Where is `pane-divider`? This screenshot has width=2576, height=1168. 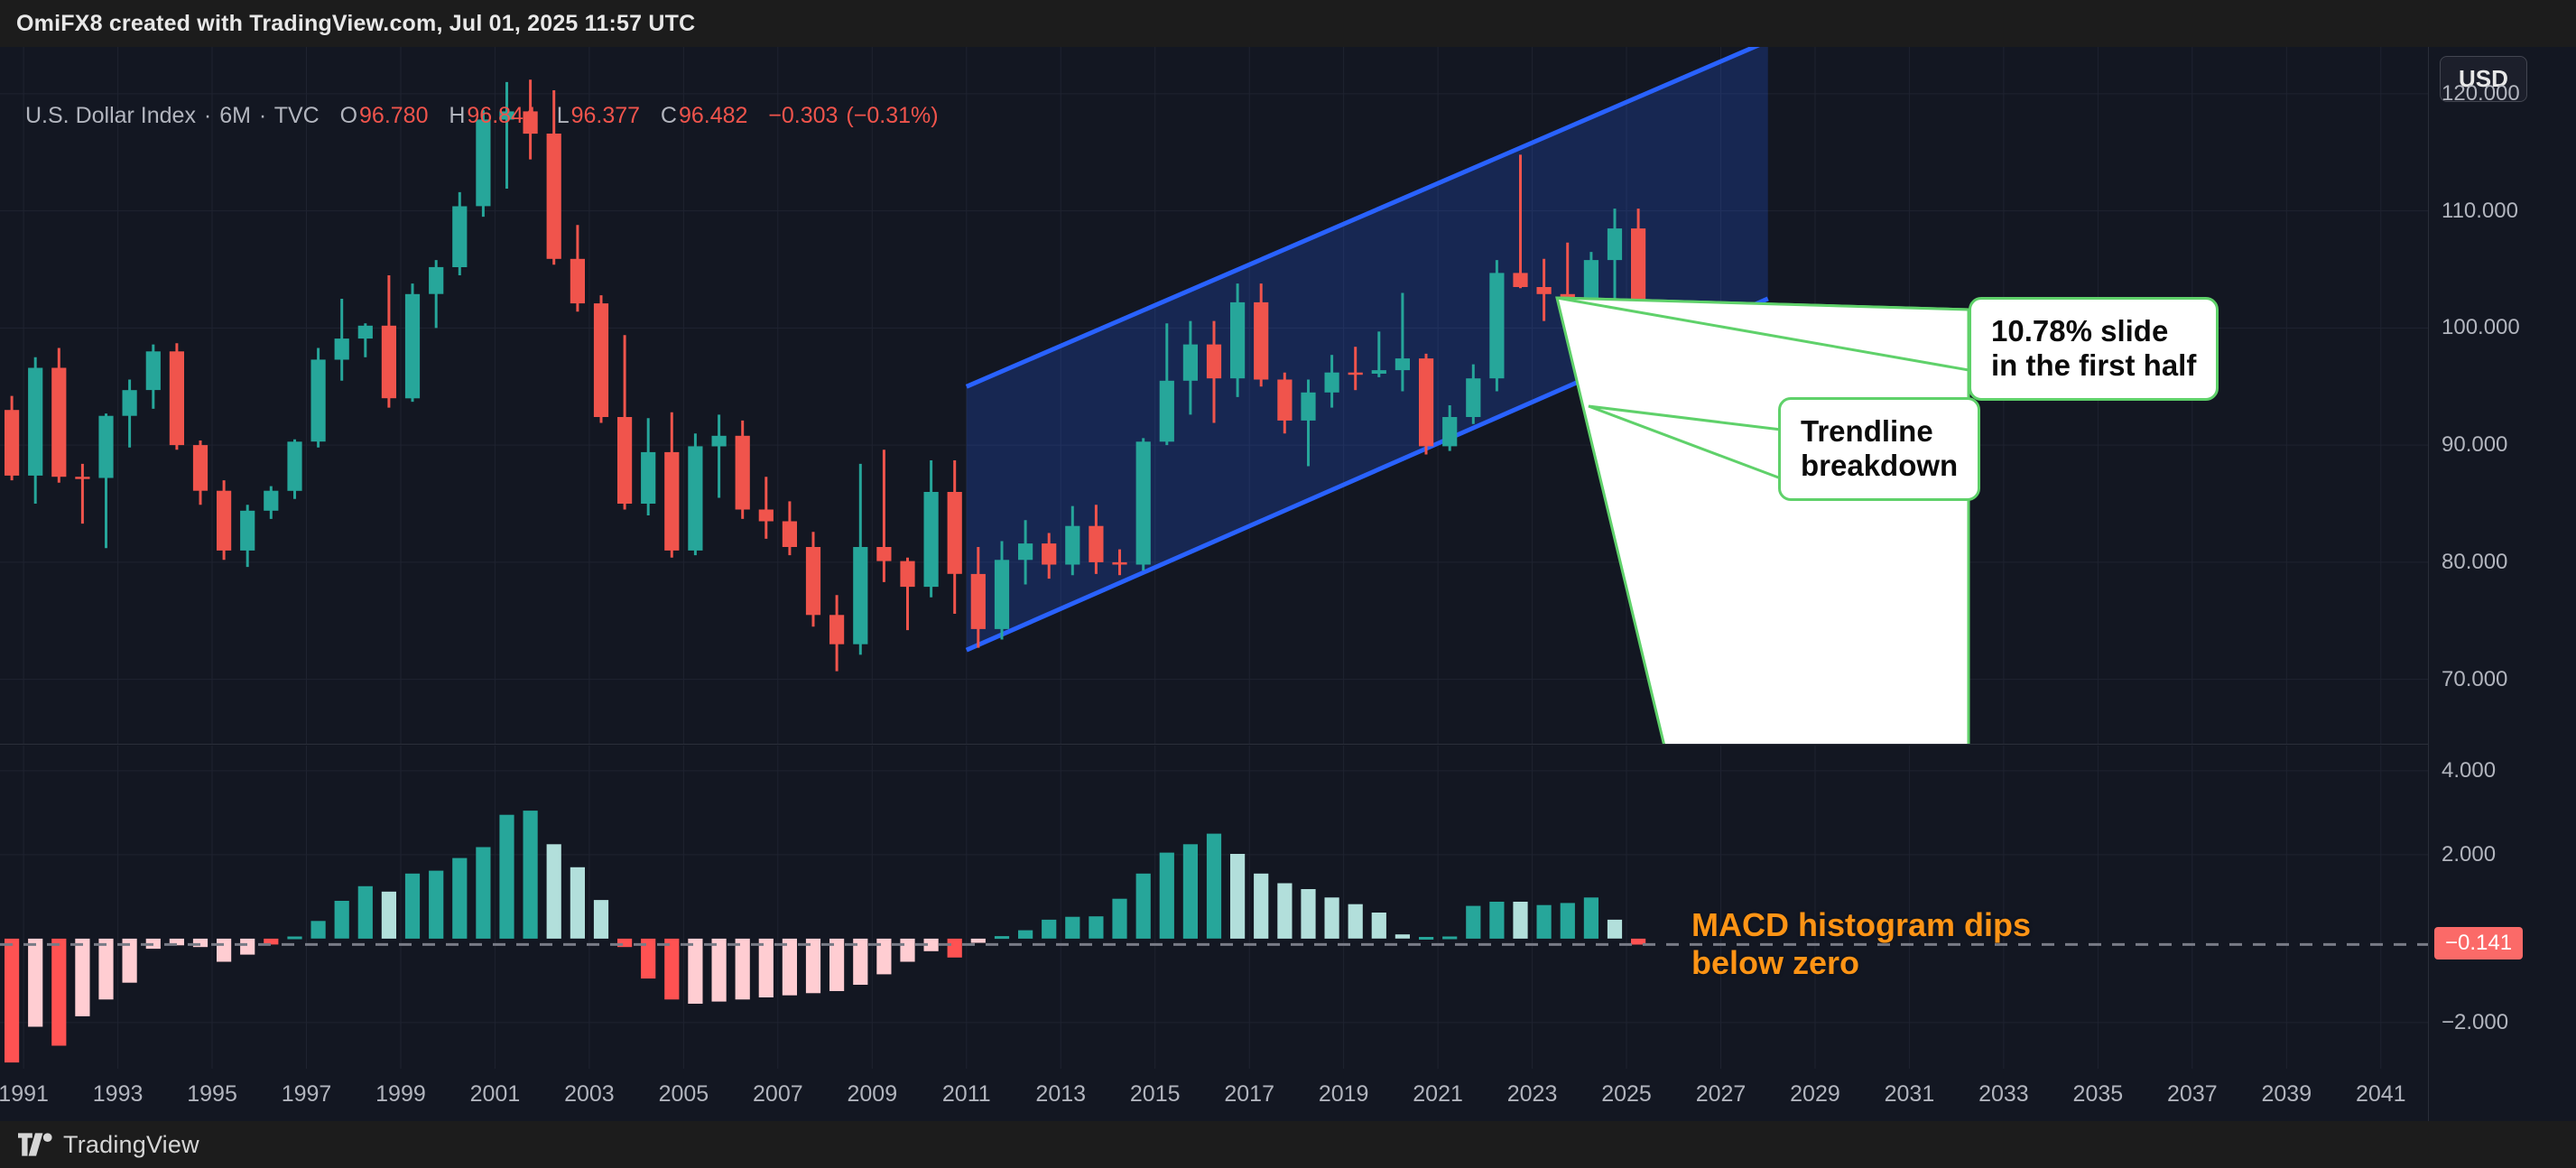 pane-divider is located at coordinates (1214, 744).